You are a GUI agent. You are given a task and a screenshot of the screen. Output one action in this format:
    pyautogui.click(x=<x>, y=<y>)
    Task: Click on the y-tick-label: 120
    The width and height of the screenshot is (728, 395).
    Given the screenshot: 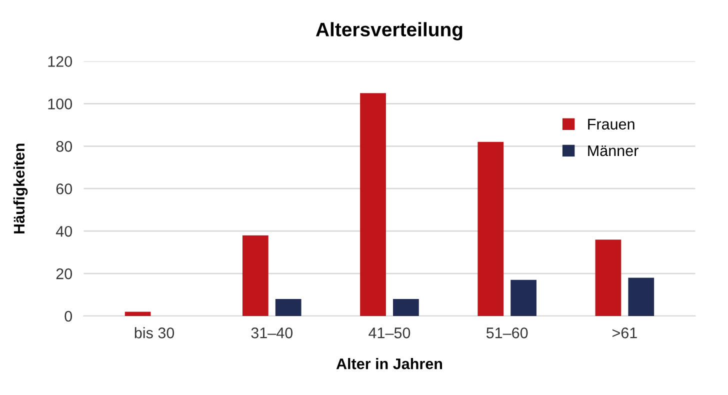 What is the action you would take?
    pyautogui.click(x=60, y=61)
    